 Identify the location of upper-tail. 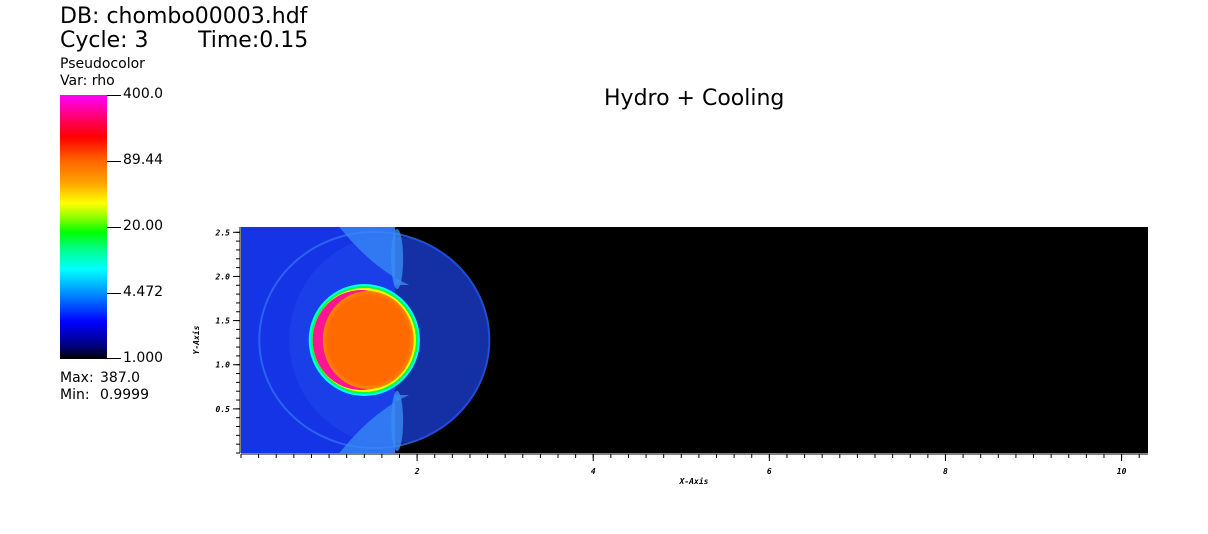
(397, 259).